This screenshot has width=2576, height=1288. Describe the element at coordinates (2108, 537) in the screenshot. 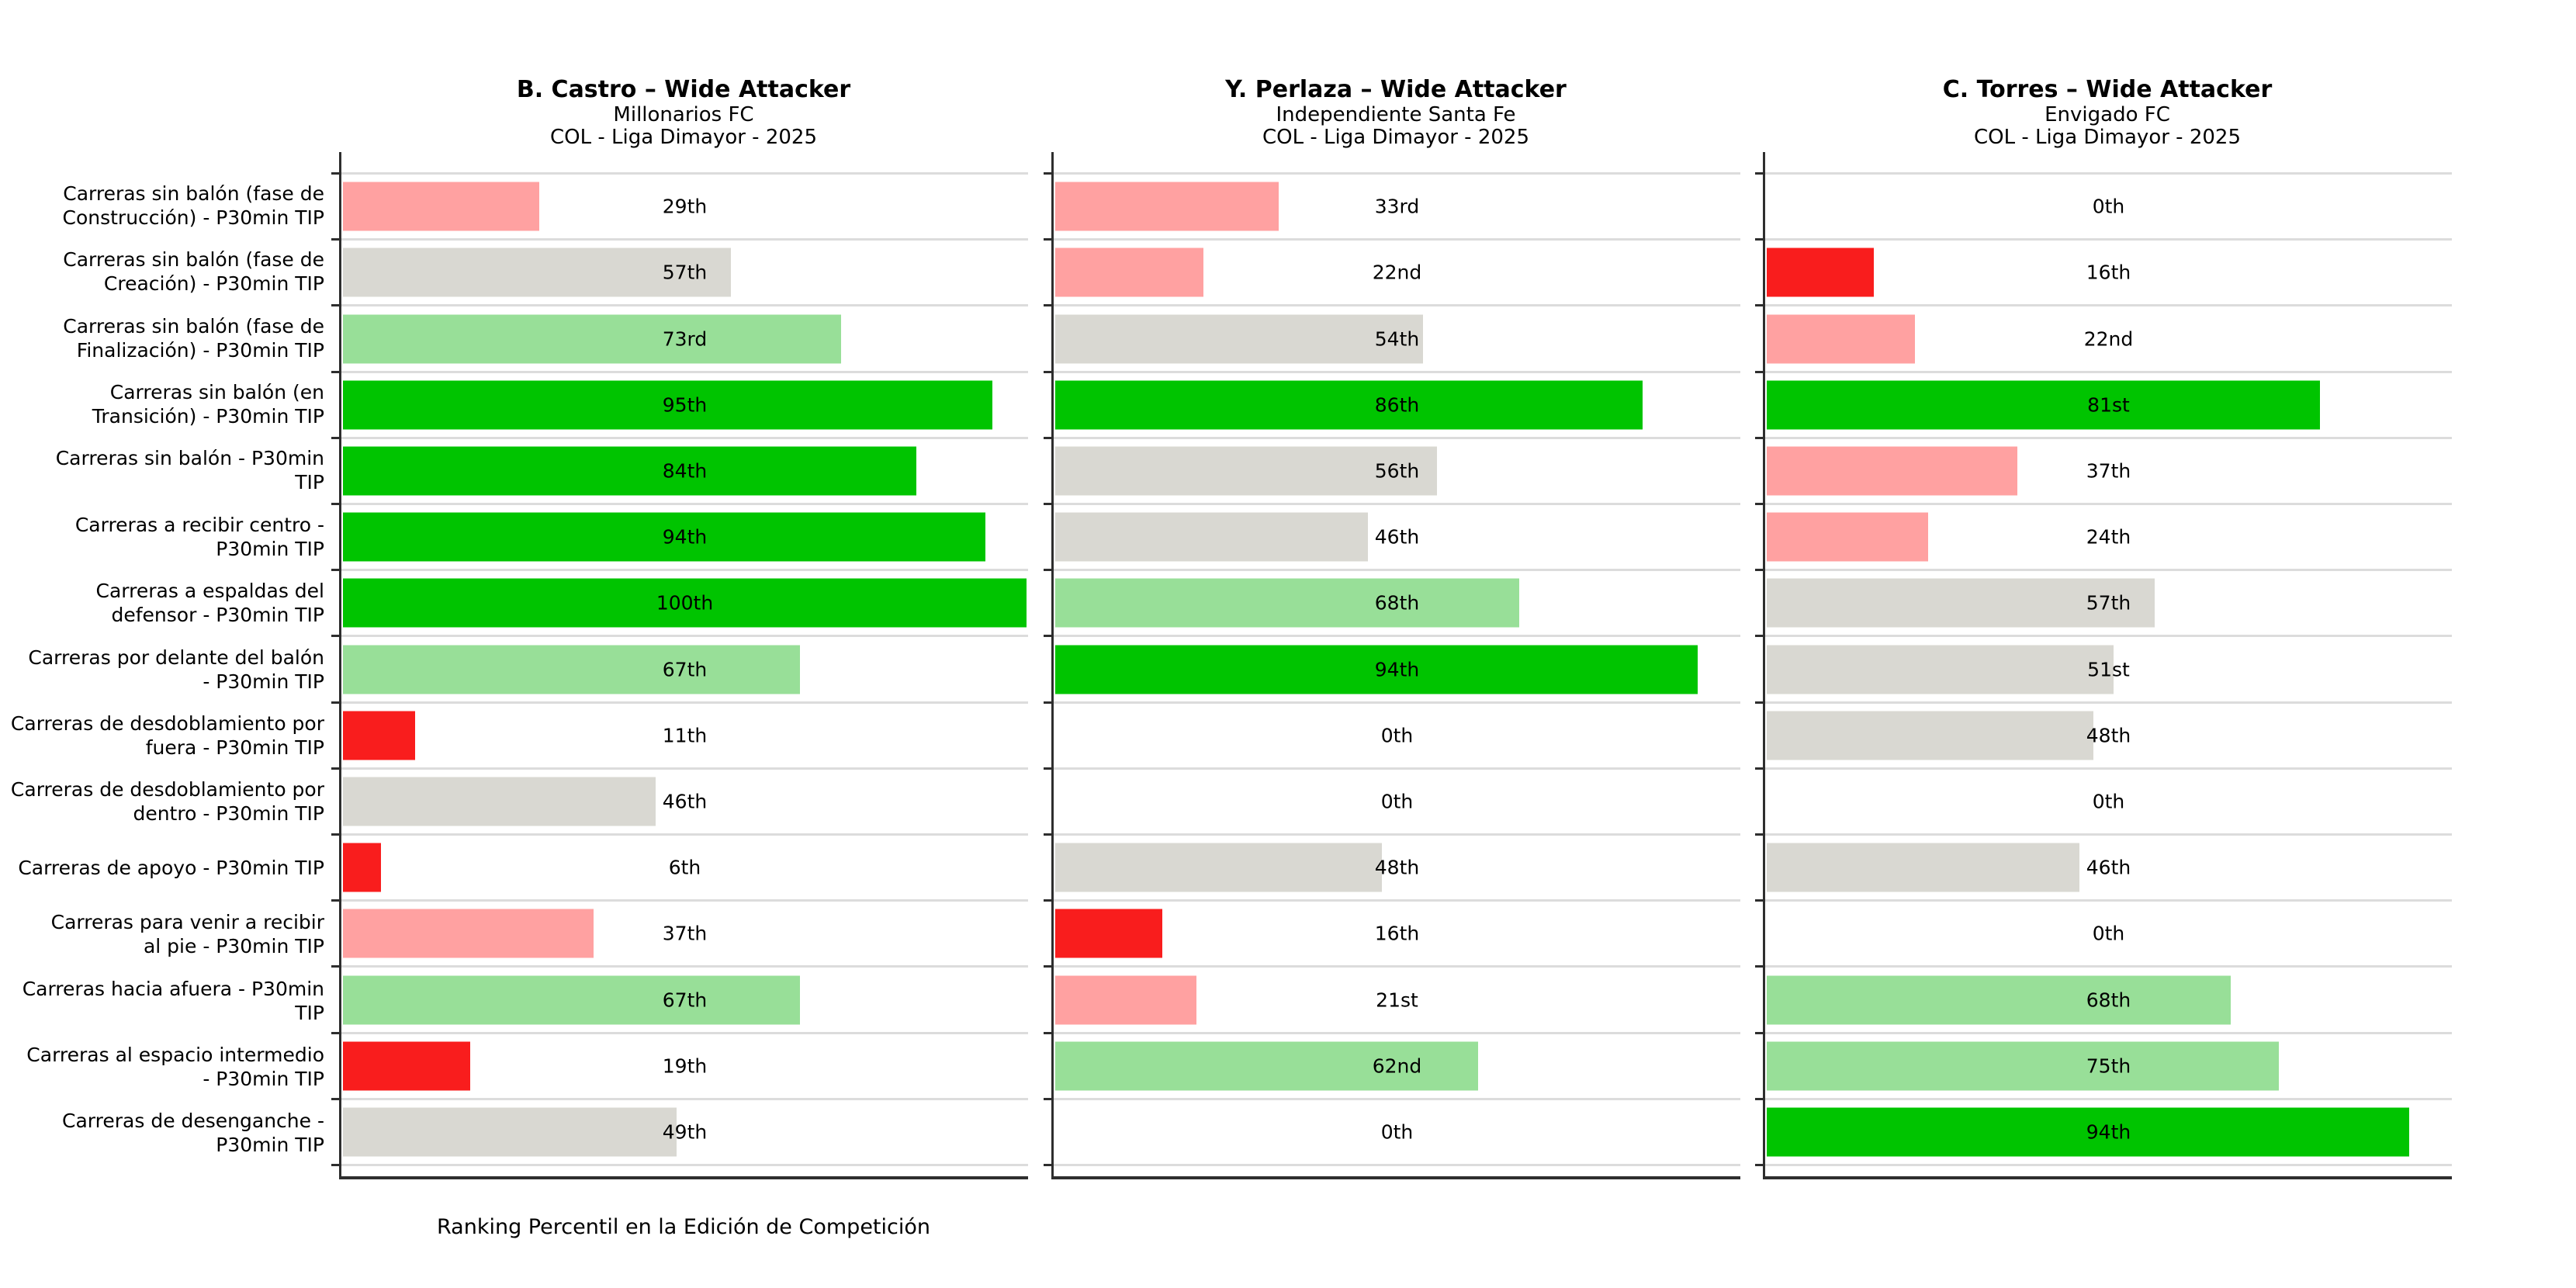

I see `percentile-value-label: 24th` at that location.